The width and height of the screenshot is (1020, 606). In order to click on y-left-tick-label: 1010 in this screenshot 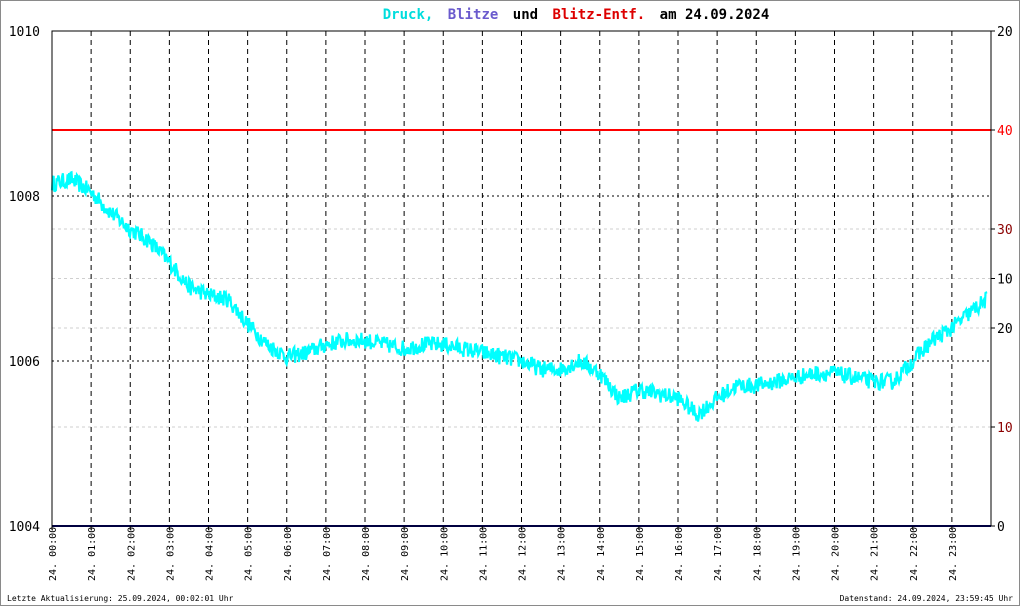, I will do `click(24, 32)`.